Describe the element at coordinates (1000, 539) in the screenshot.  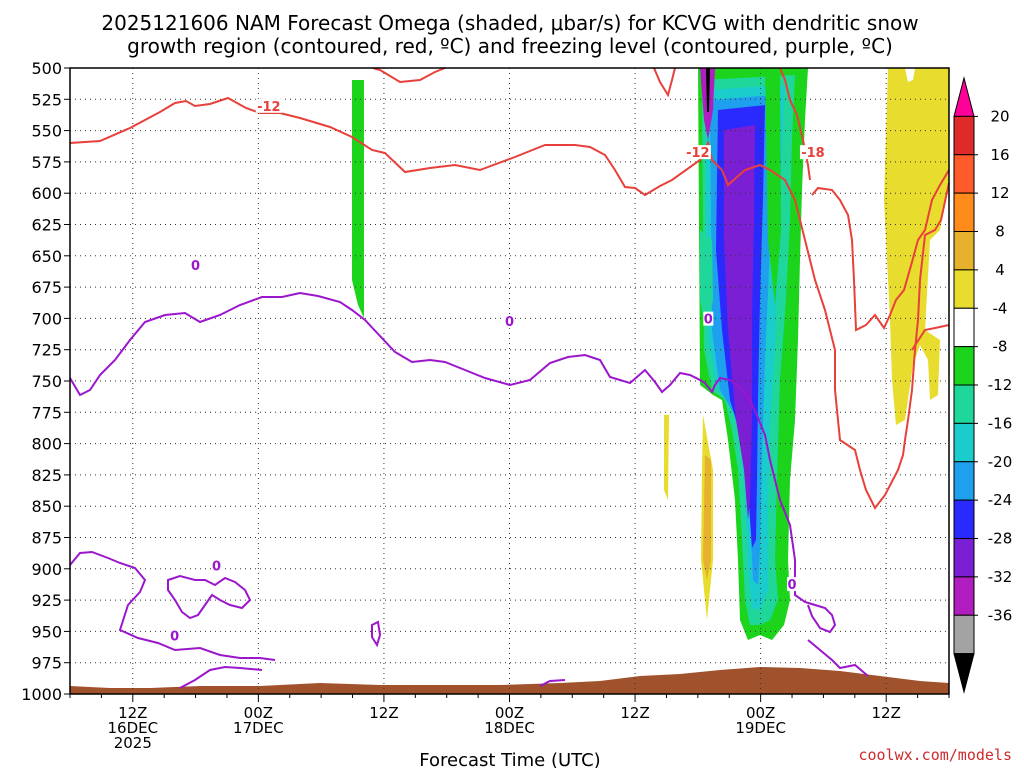
I see `colorbar-label: -28` at that location.